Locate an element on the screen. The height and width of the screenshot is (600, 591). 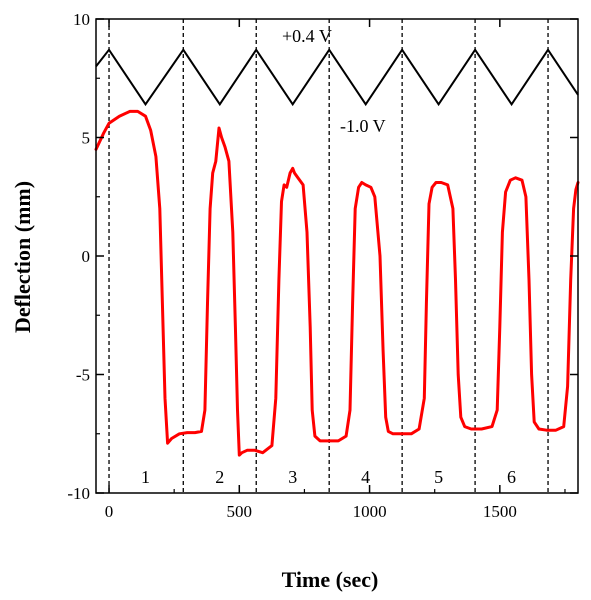
voltage-high-label: +0.4 V is located at coordinates (307, 36).